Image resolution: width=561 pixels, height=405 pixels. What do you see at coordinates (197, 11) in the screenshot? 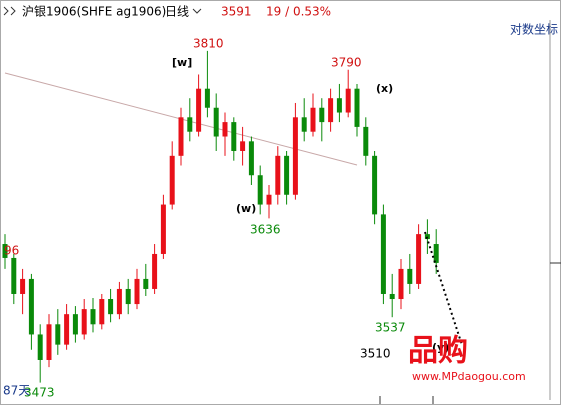
I see `dropdown` at bounding box center [197, 11].